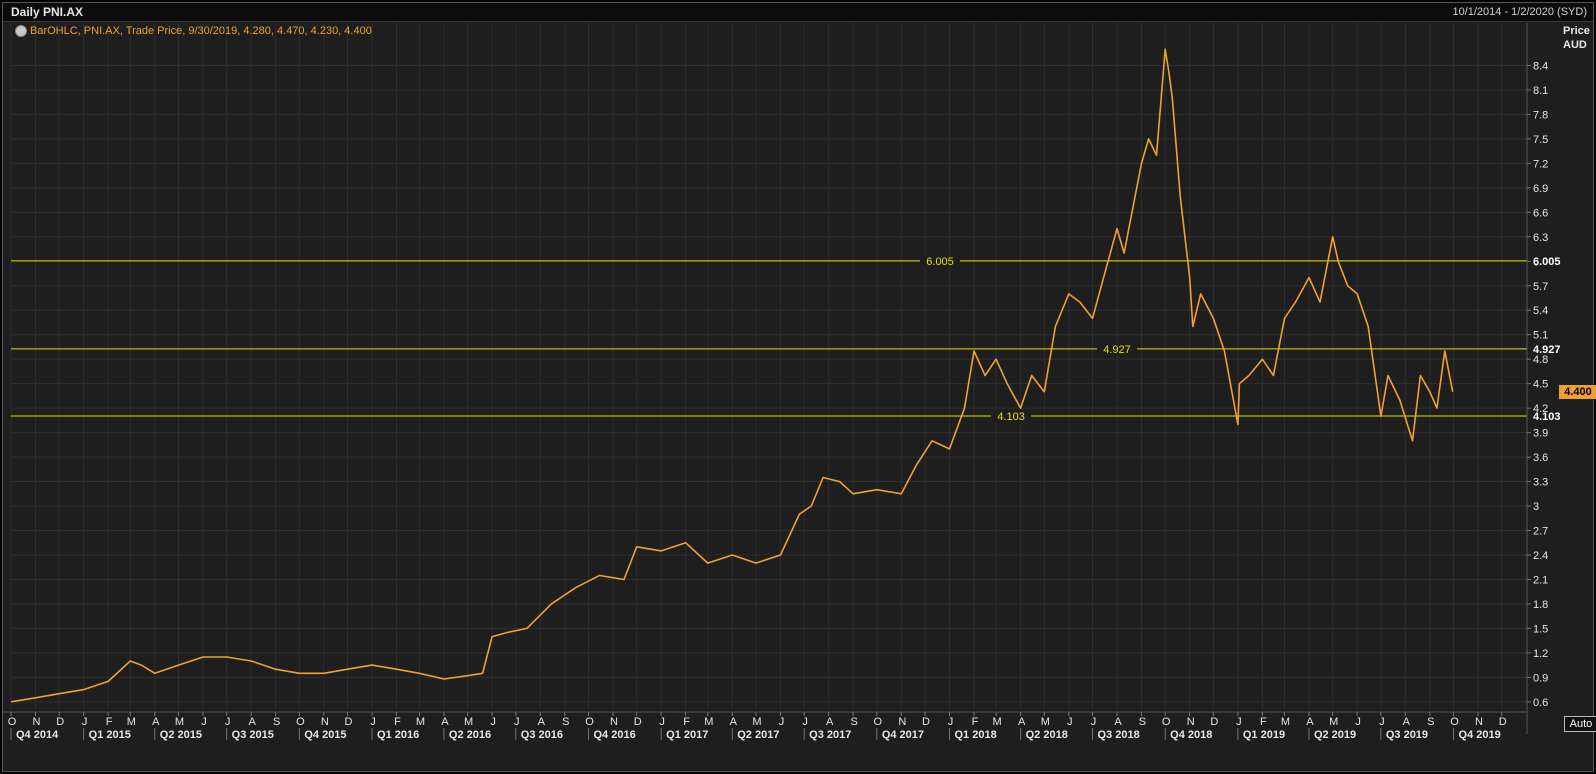  Describe the element at coordinates (21, 31) in the screenshot. I see `settings-icon` at that location.